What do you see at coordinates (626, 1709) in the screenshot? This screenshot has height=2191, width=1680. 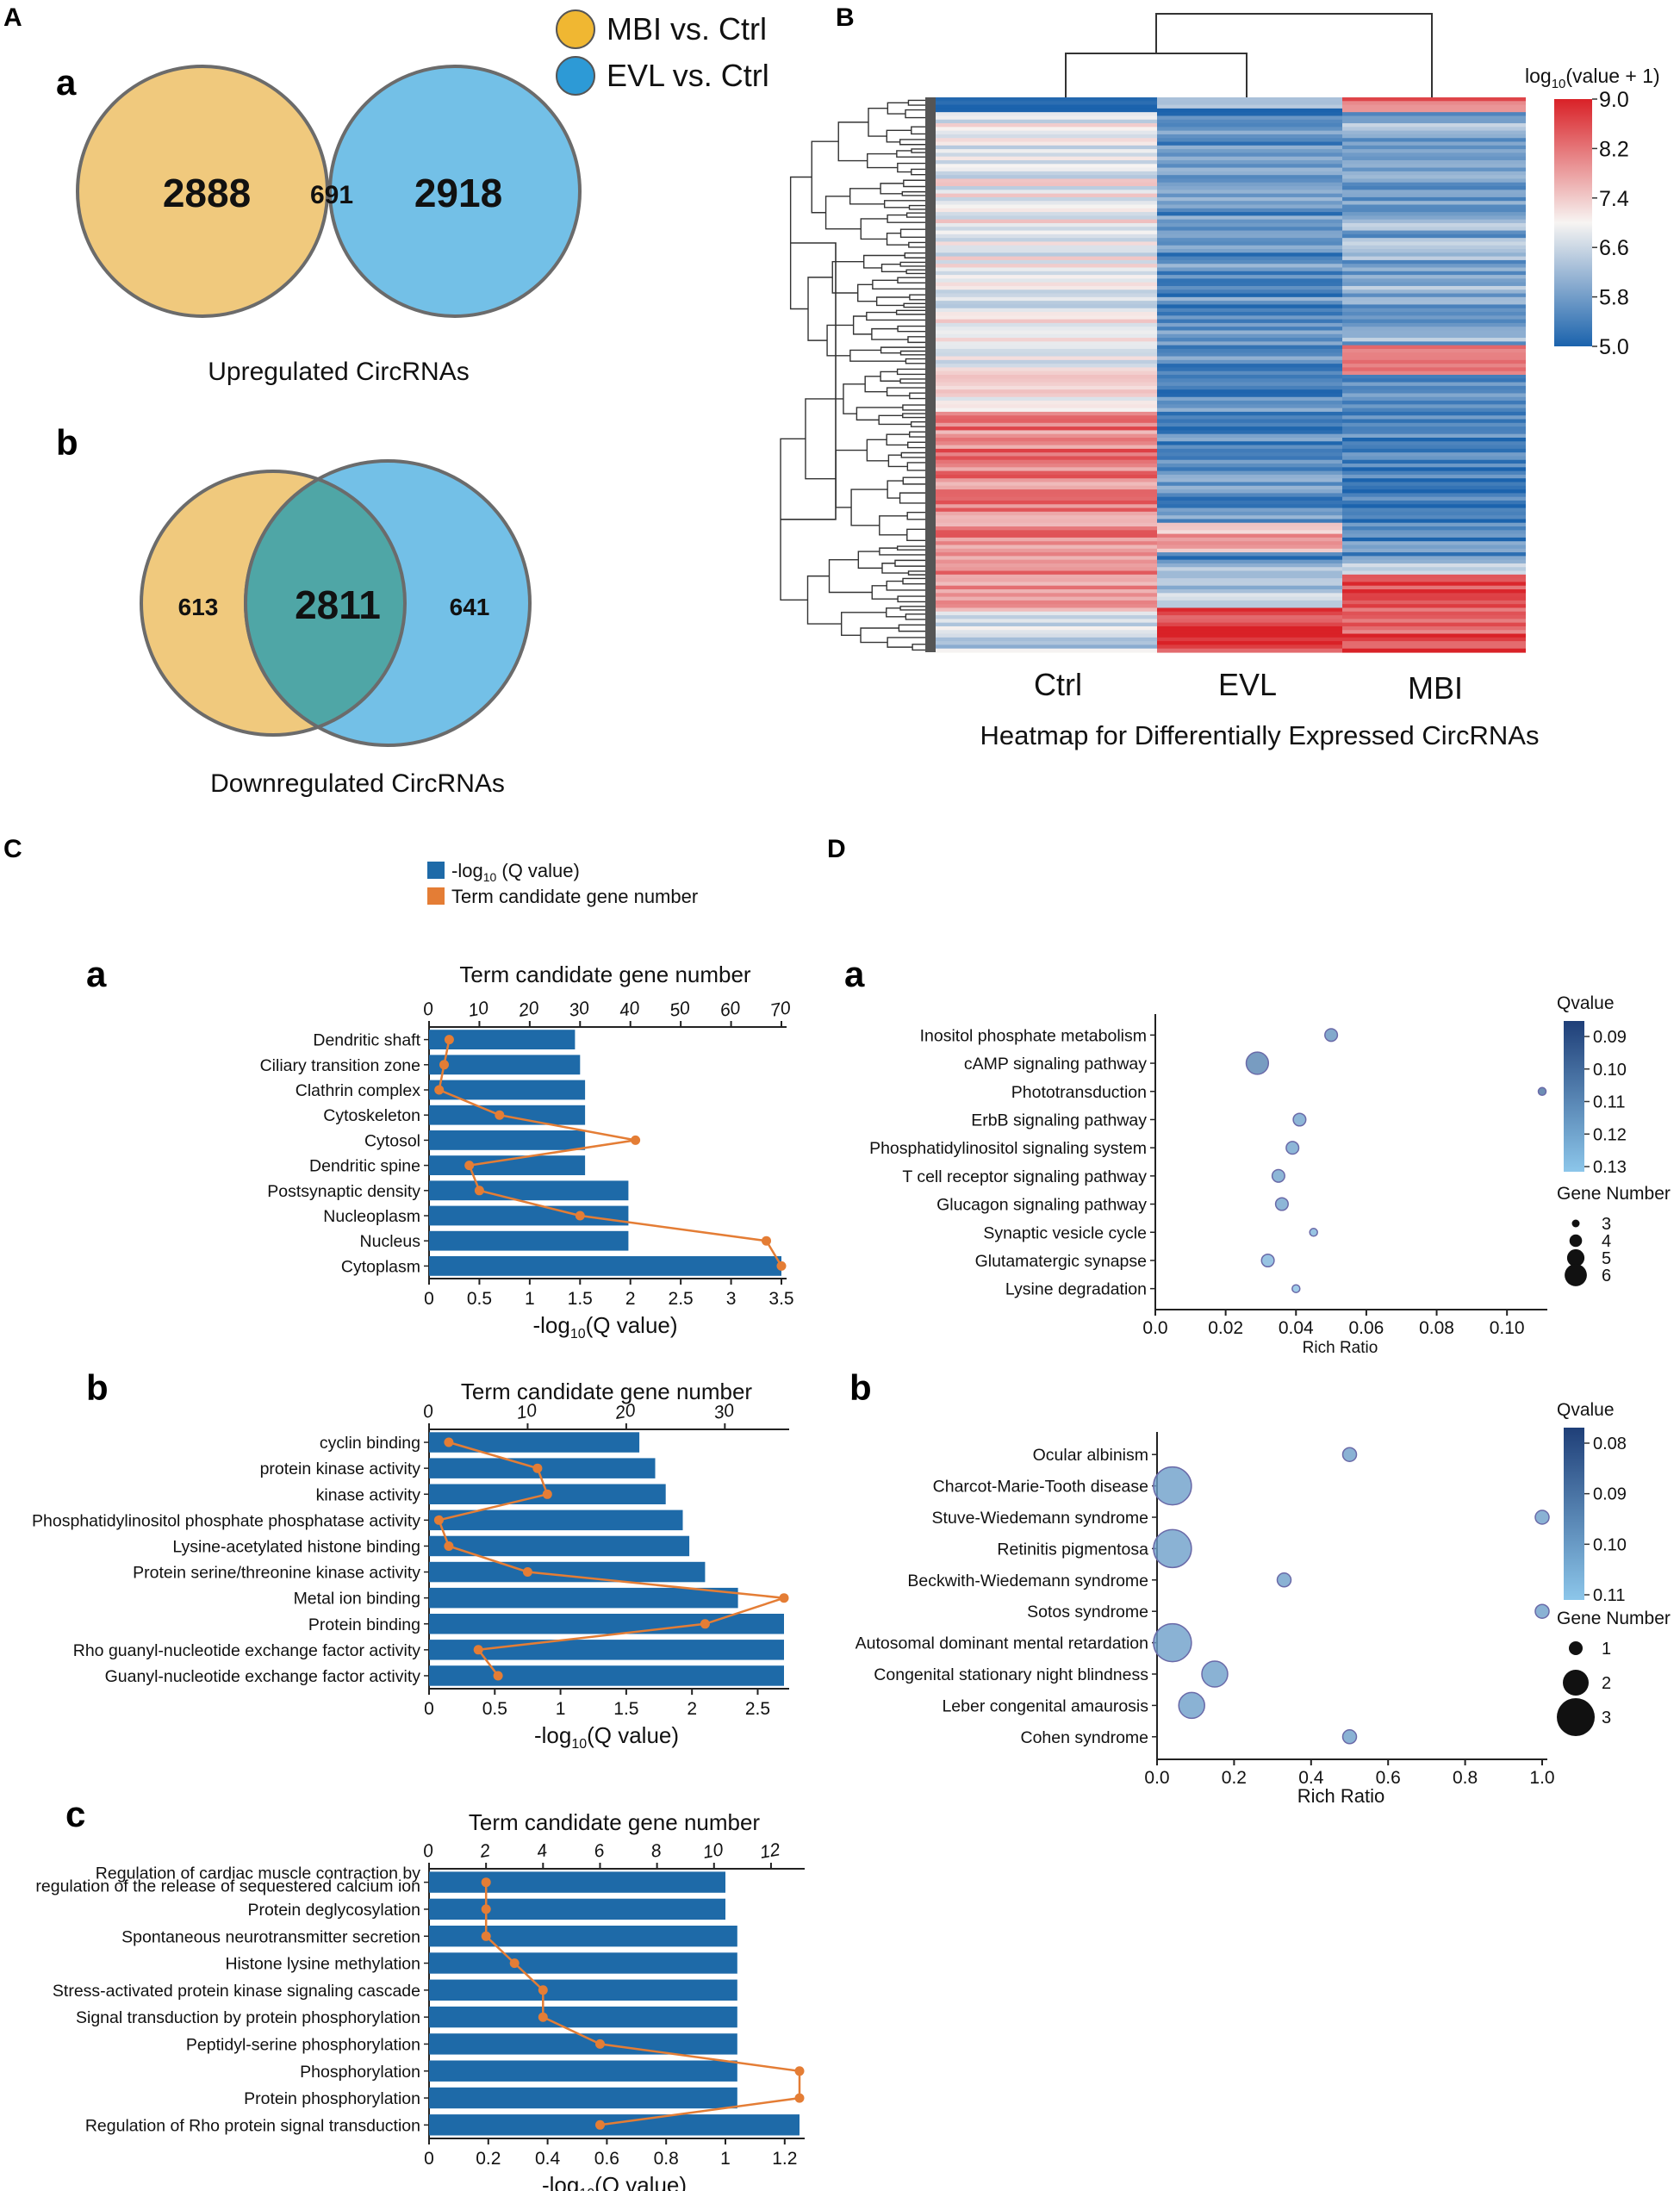 I see `bottom-axis-tick-label: 1.5` at bounding box center [626, 1709].